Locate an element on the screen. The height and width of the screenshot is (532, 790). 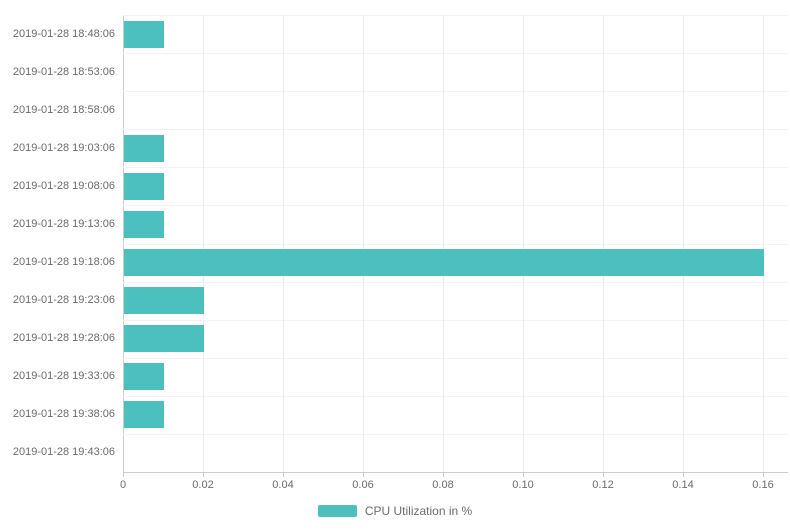
x-axis-label: 0 is located at coordinates (123, 485).